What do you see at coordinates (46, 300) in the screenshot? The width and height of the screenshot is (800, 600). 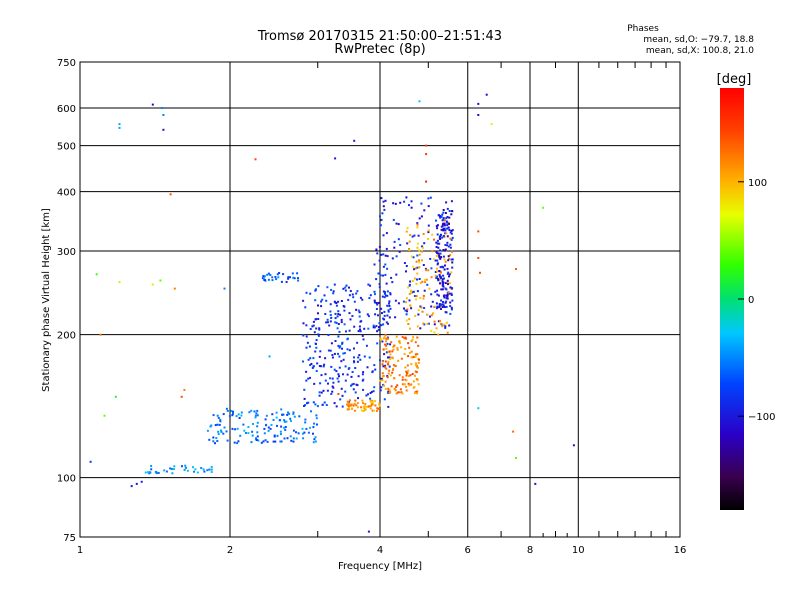 I see `y-axis-label: Stationary phase Virtual Height [km]` at bounding box center [46, 300].